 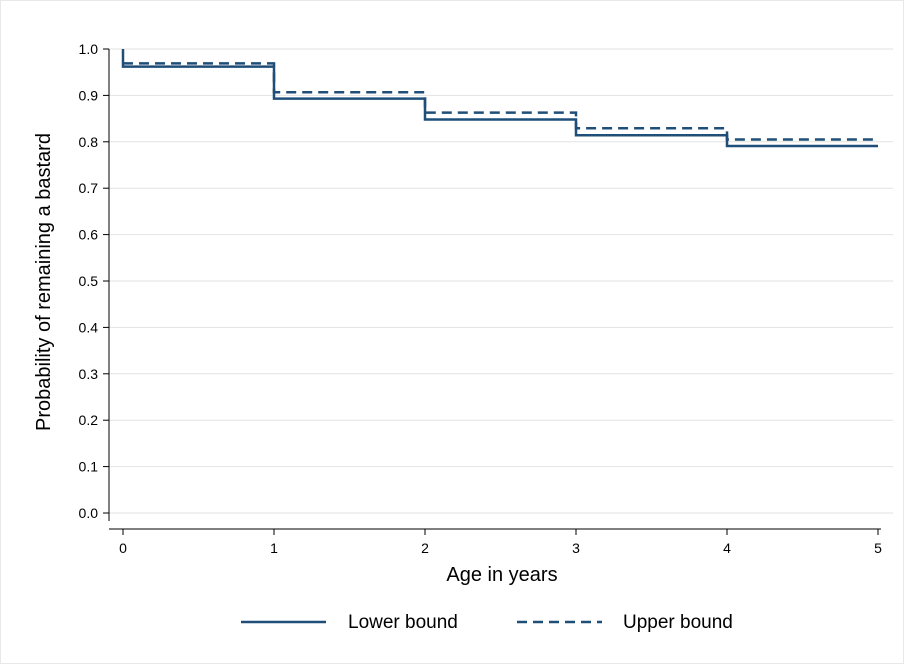 I want to click on y-tick-label: 0.3, so click(x=89, y=374).